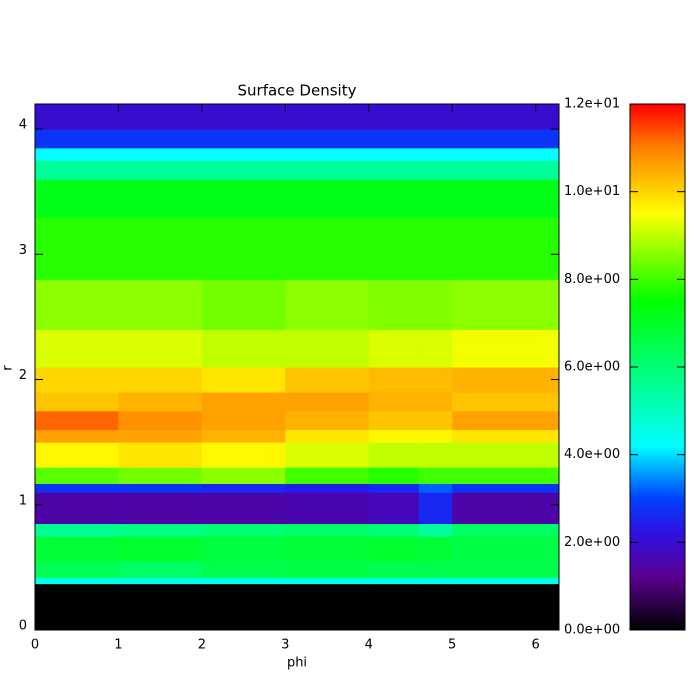  What do you see at coordinates (592, 104) in the screenshot?
I see `colorbar-tick-label: 1.2e+01` at bounding box center [592, 104].